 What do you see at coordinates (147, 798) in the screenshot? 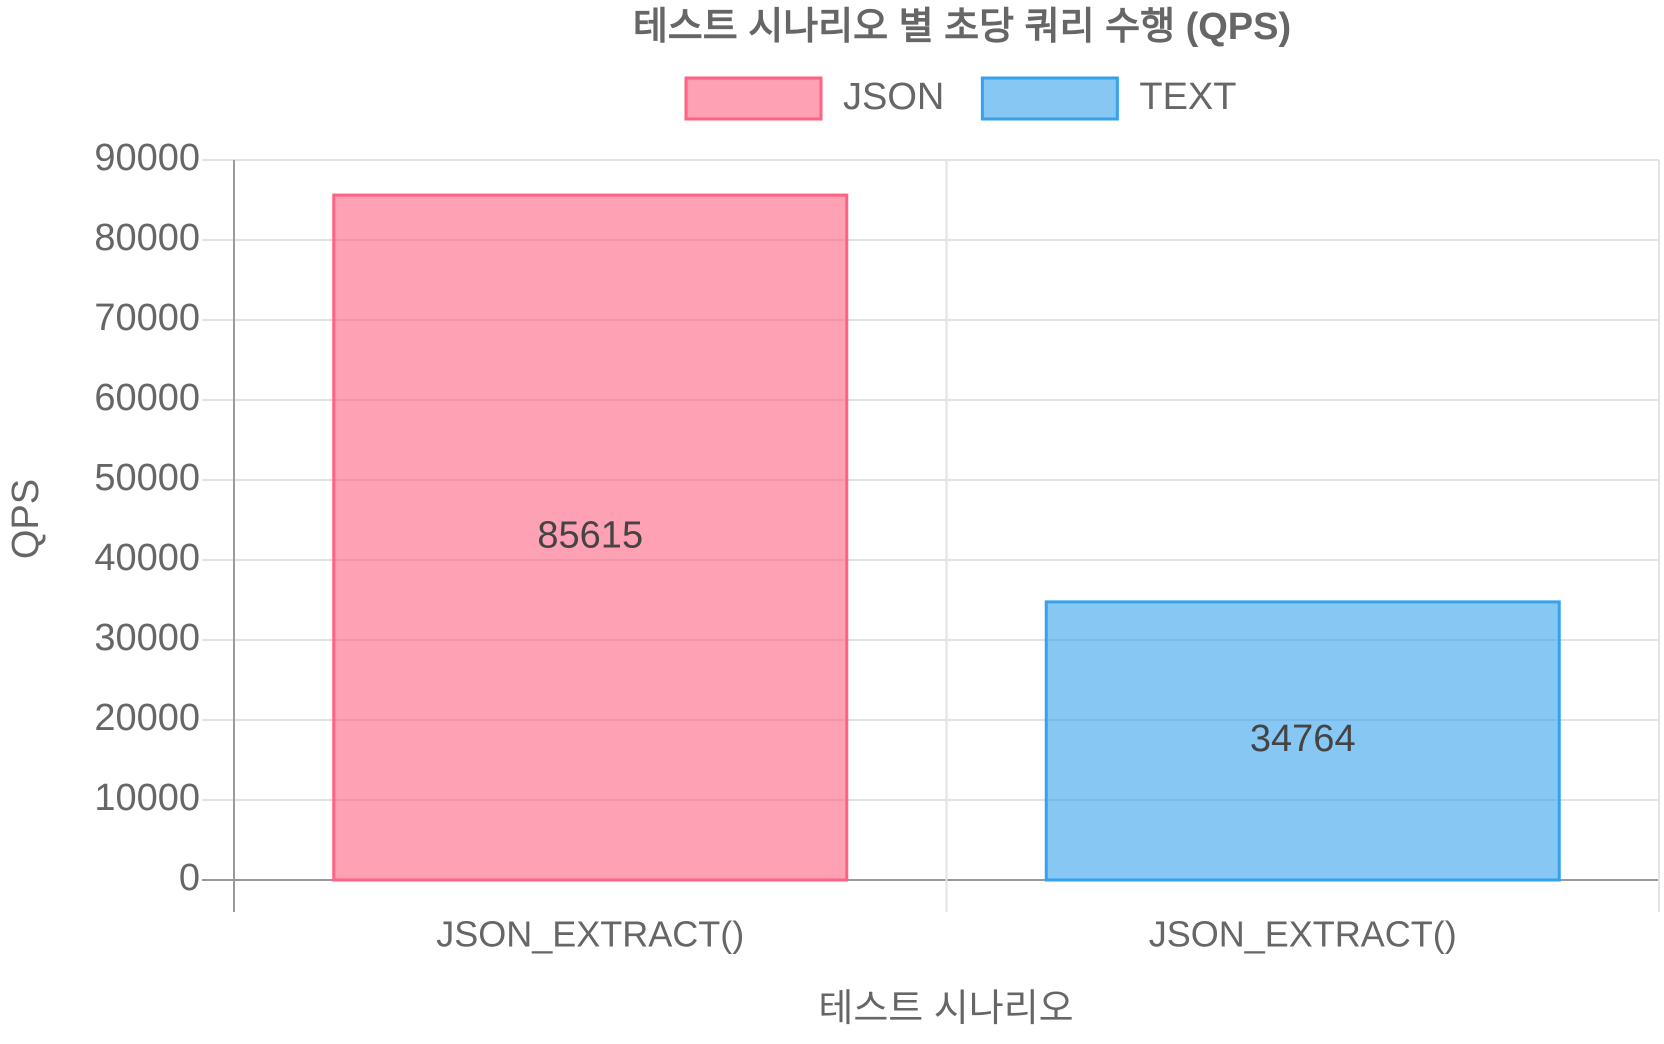
I see `y-tick-label: 10000` at bounding box center [147, 798].